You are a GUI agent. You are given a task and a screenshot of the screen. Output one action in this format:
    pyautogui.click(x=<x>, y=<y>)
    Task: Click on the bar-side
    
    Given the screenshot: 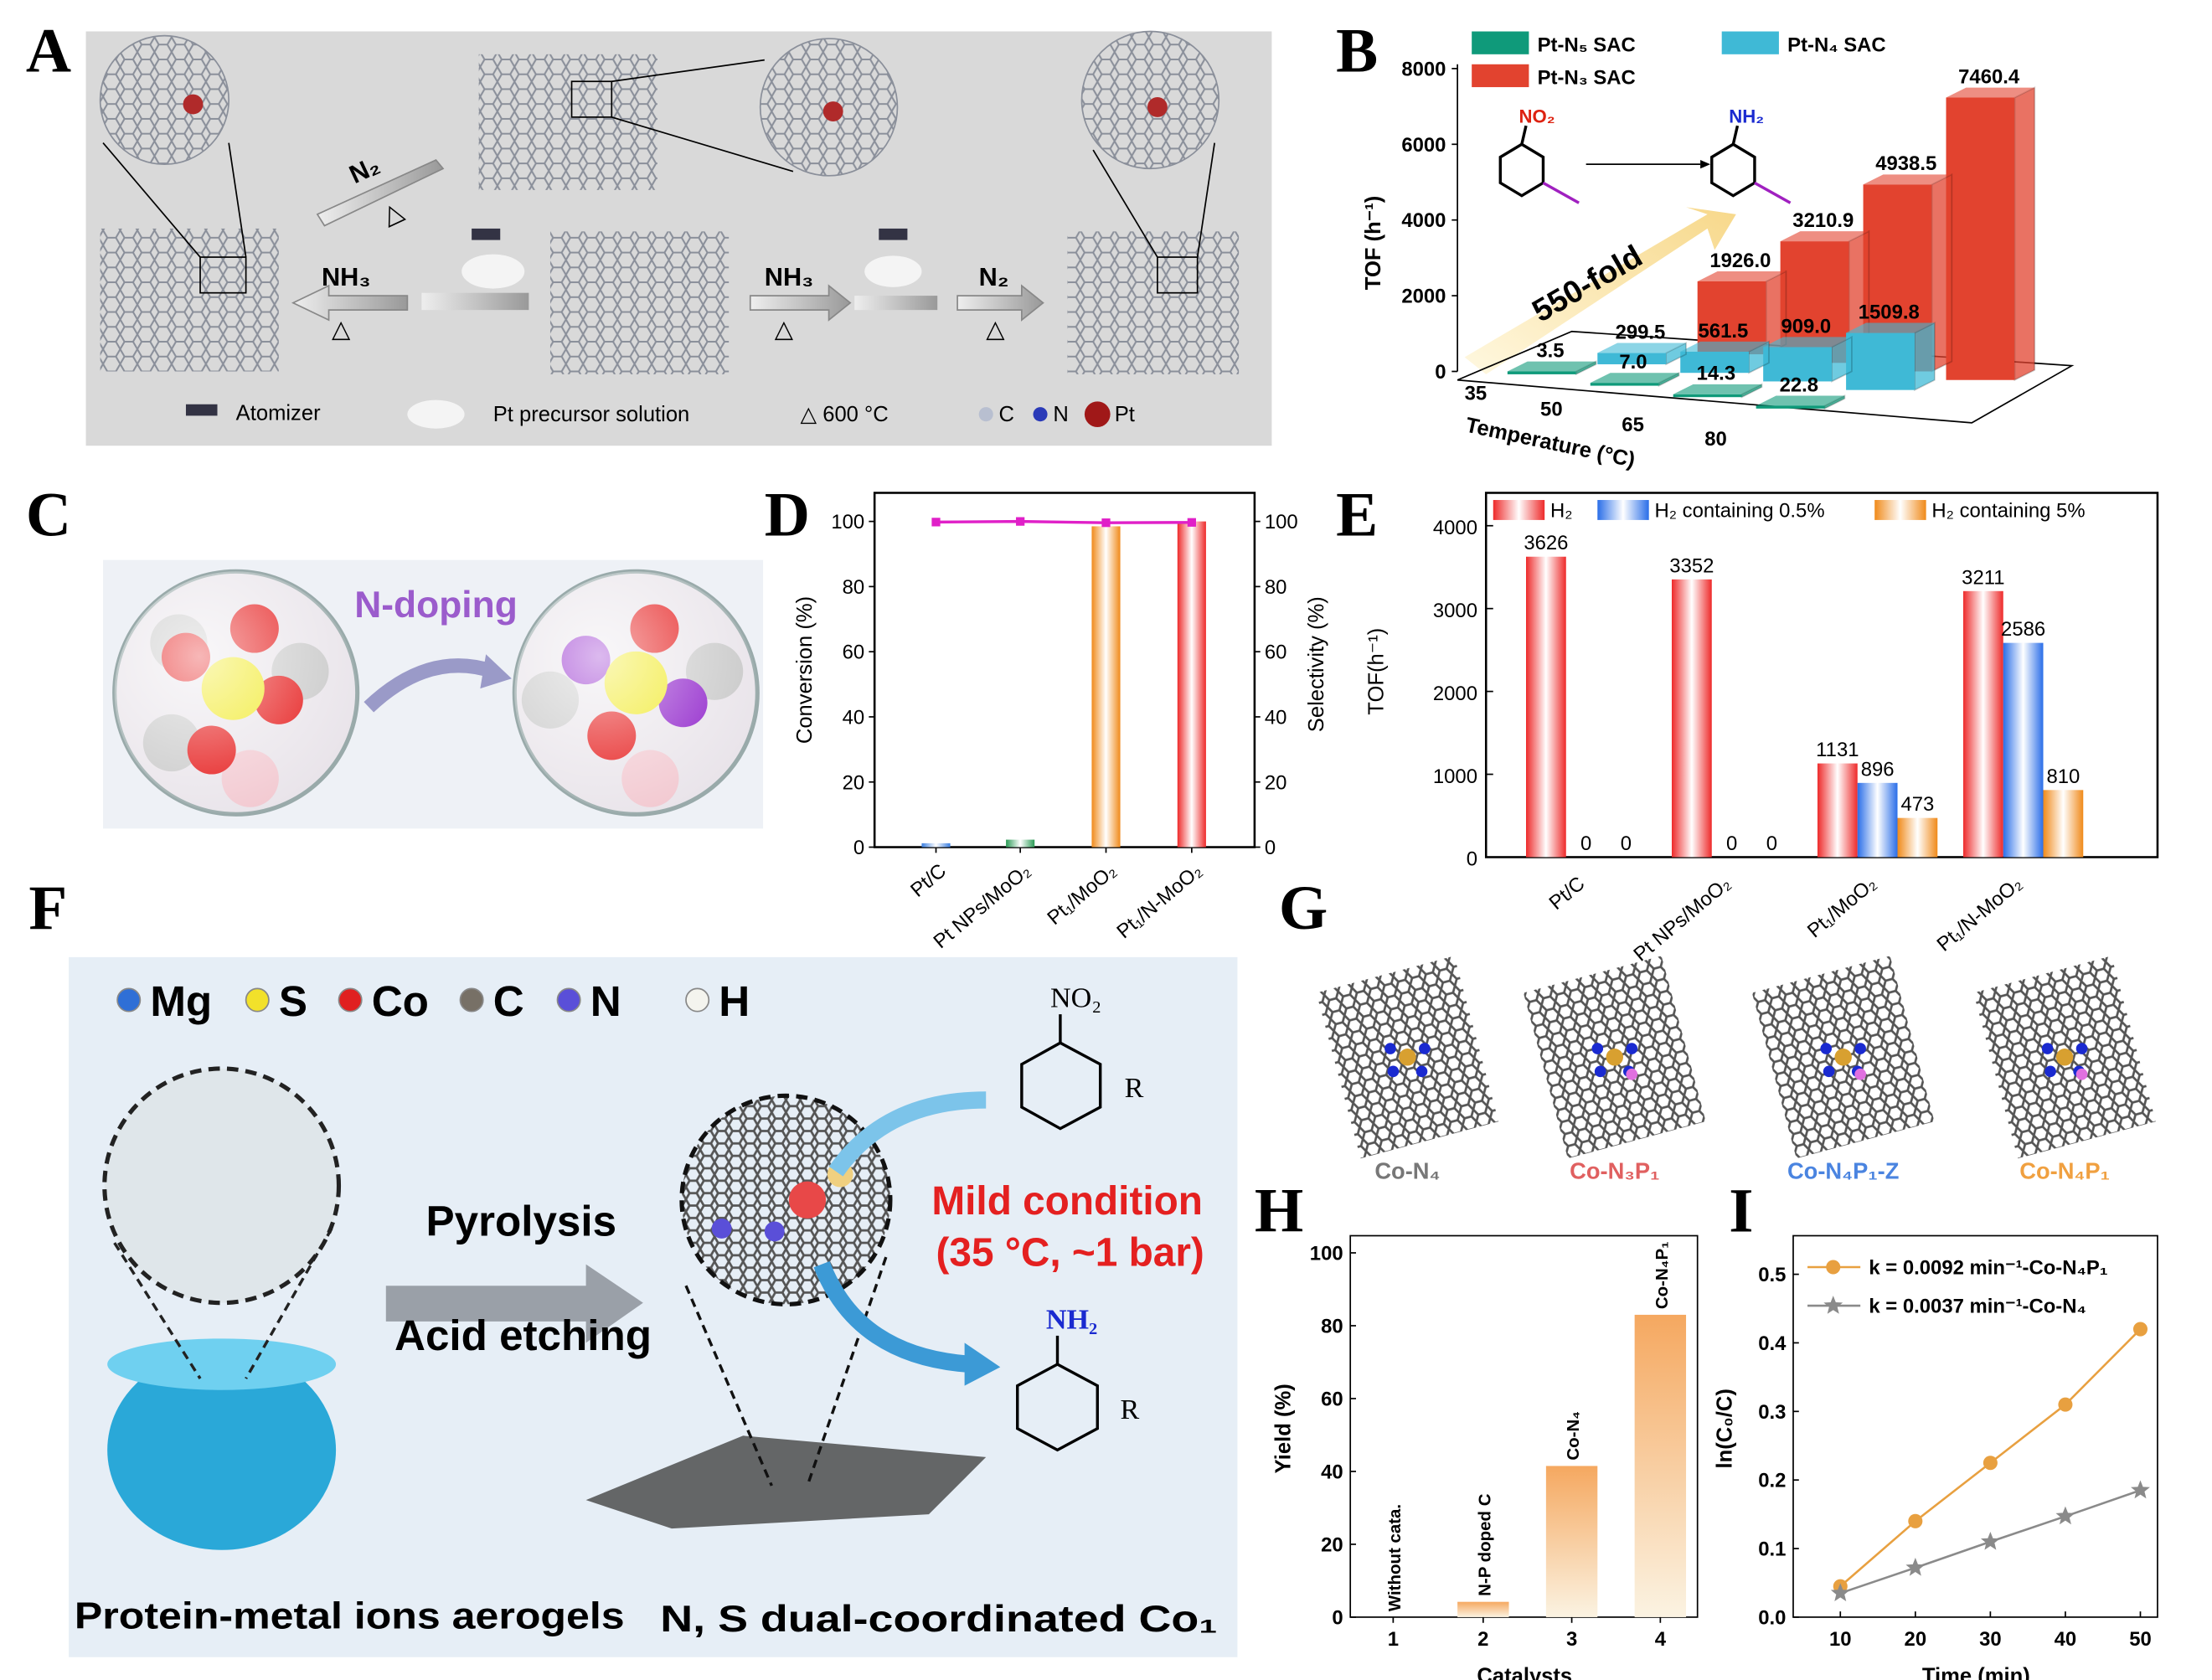 What is the action you would take?
    pyautogui.click(x=1925, y=357)
    